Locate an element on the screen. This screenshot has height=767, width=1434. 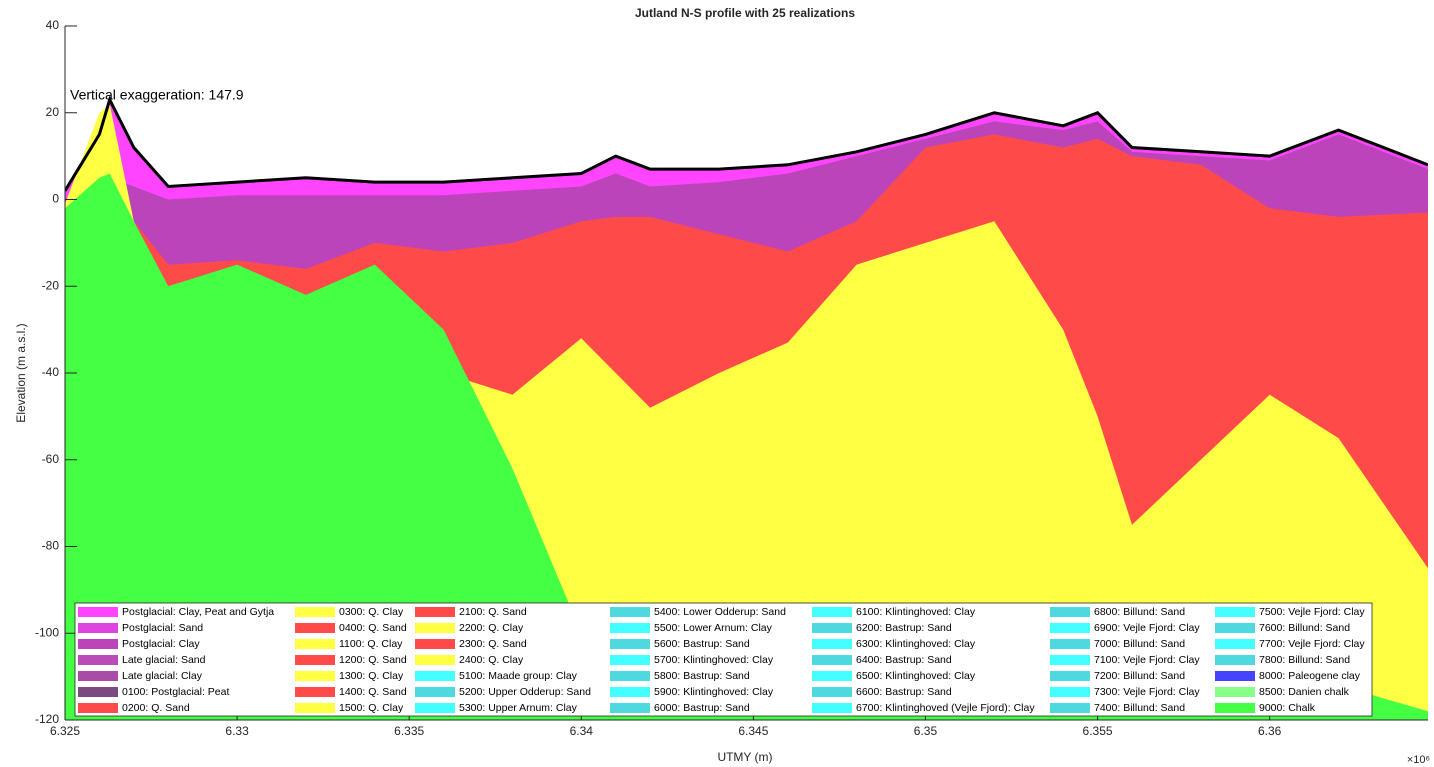
legend-label: 6000: Bastrup: Sand is located at coordinates (702, 708).